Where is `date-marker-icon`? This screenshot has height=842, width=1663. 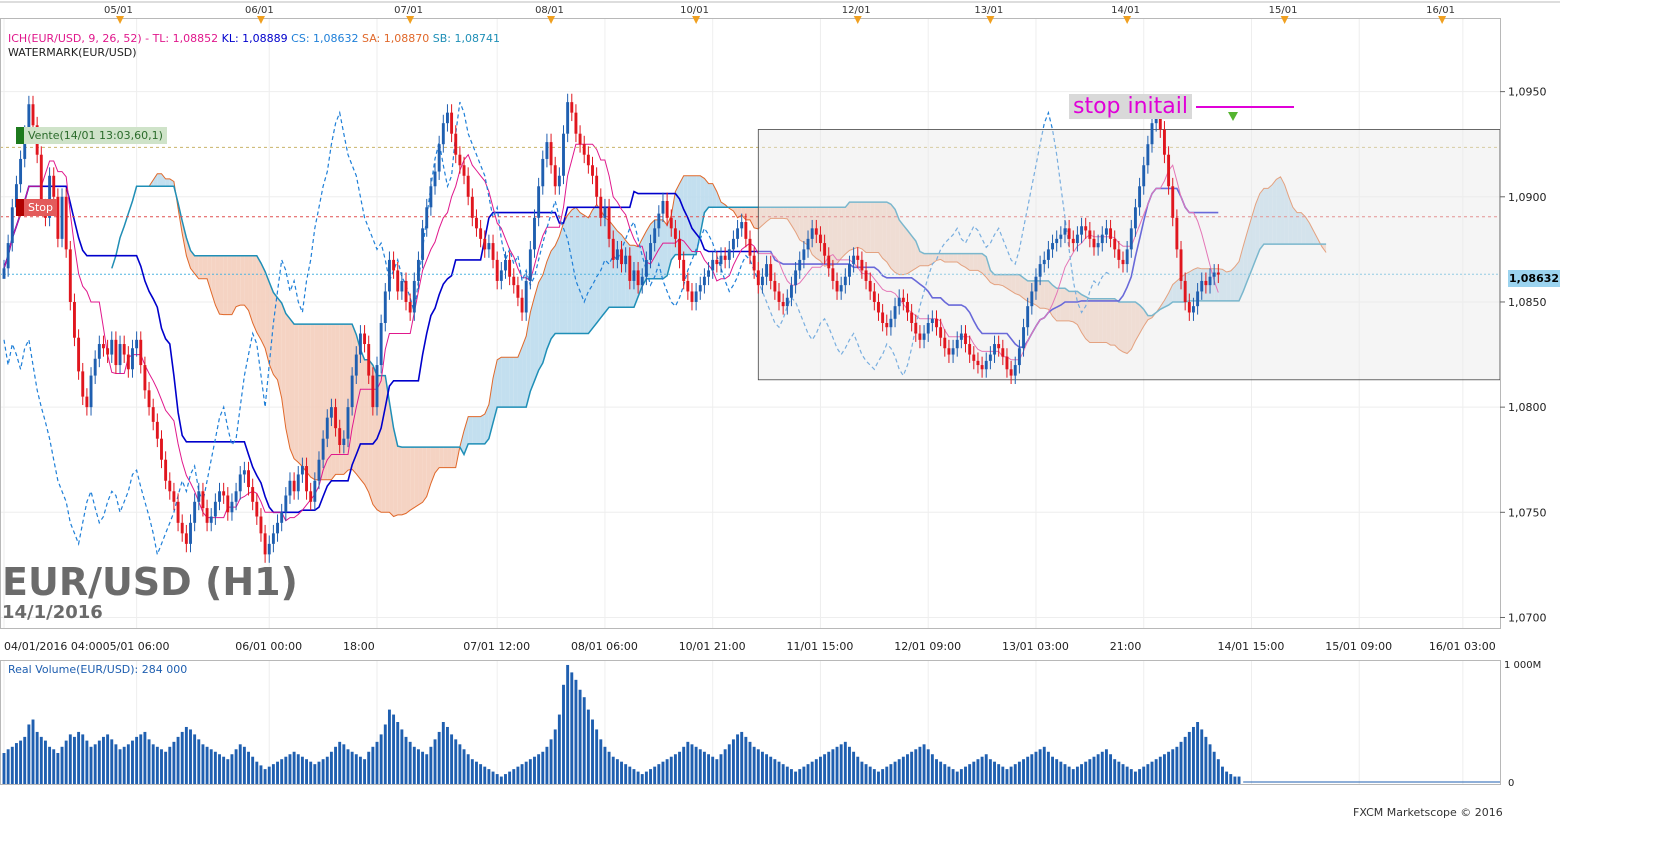 date-marker-icon is located at coordinates (857, 20).